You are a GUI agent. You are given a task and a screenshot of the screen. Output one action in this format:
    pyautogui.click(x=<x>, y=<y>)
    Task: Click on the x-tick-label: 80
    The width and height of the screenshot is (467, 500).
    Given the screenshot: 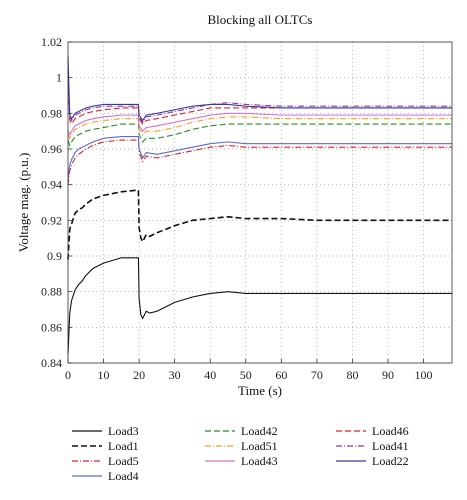 What is the action you would take?
    pyautogui.click(x=352, y=375)
    